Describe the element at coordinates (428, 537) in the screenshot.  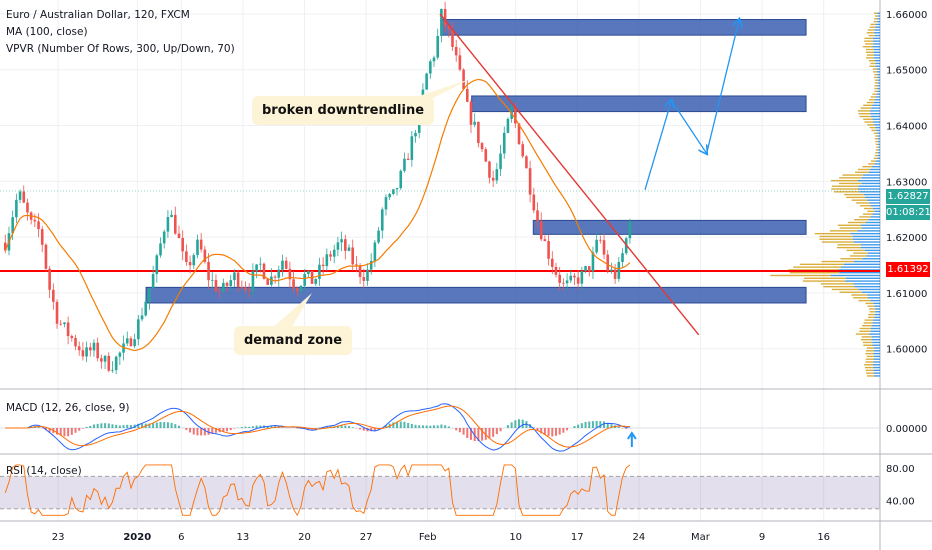
I see `date-tick-label: Feb` at that location.